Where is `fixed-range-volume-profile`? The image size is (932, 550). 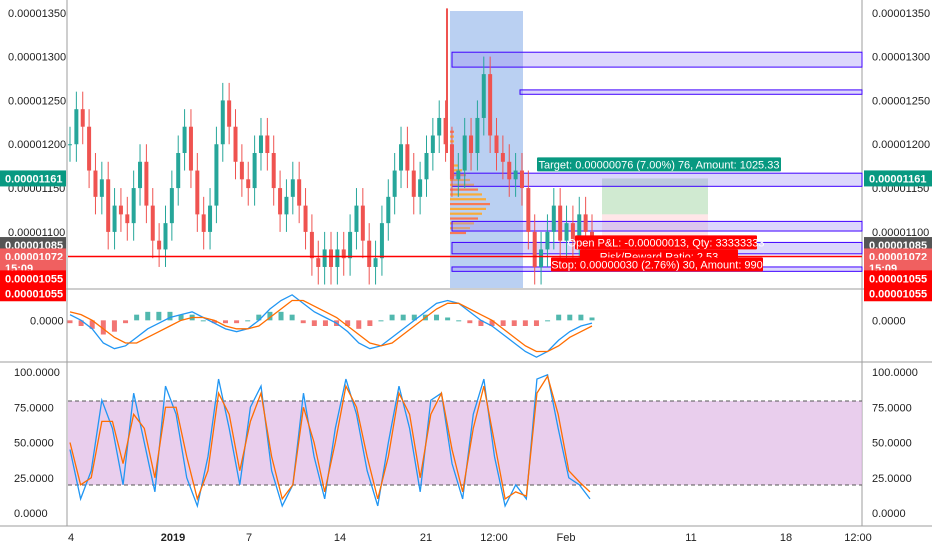
fixed-range-volume-profile is located at coordinates (486, 149).